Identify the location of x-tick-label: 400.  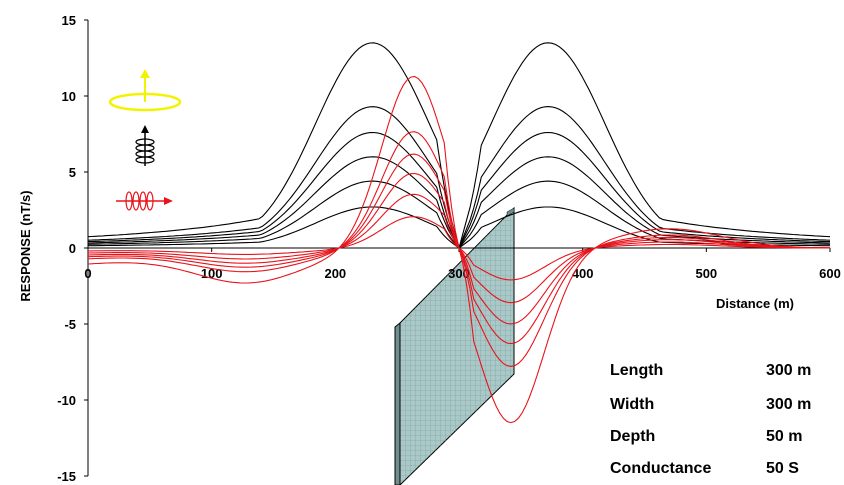
(583, 273).